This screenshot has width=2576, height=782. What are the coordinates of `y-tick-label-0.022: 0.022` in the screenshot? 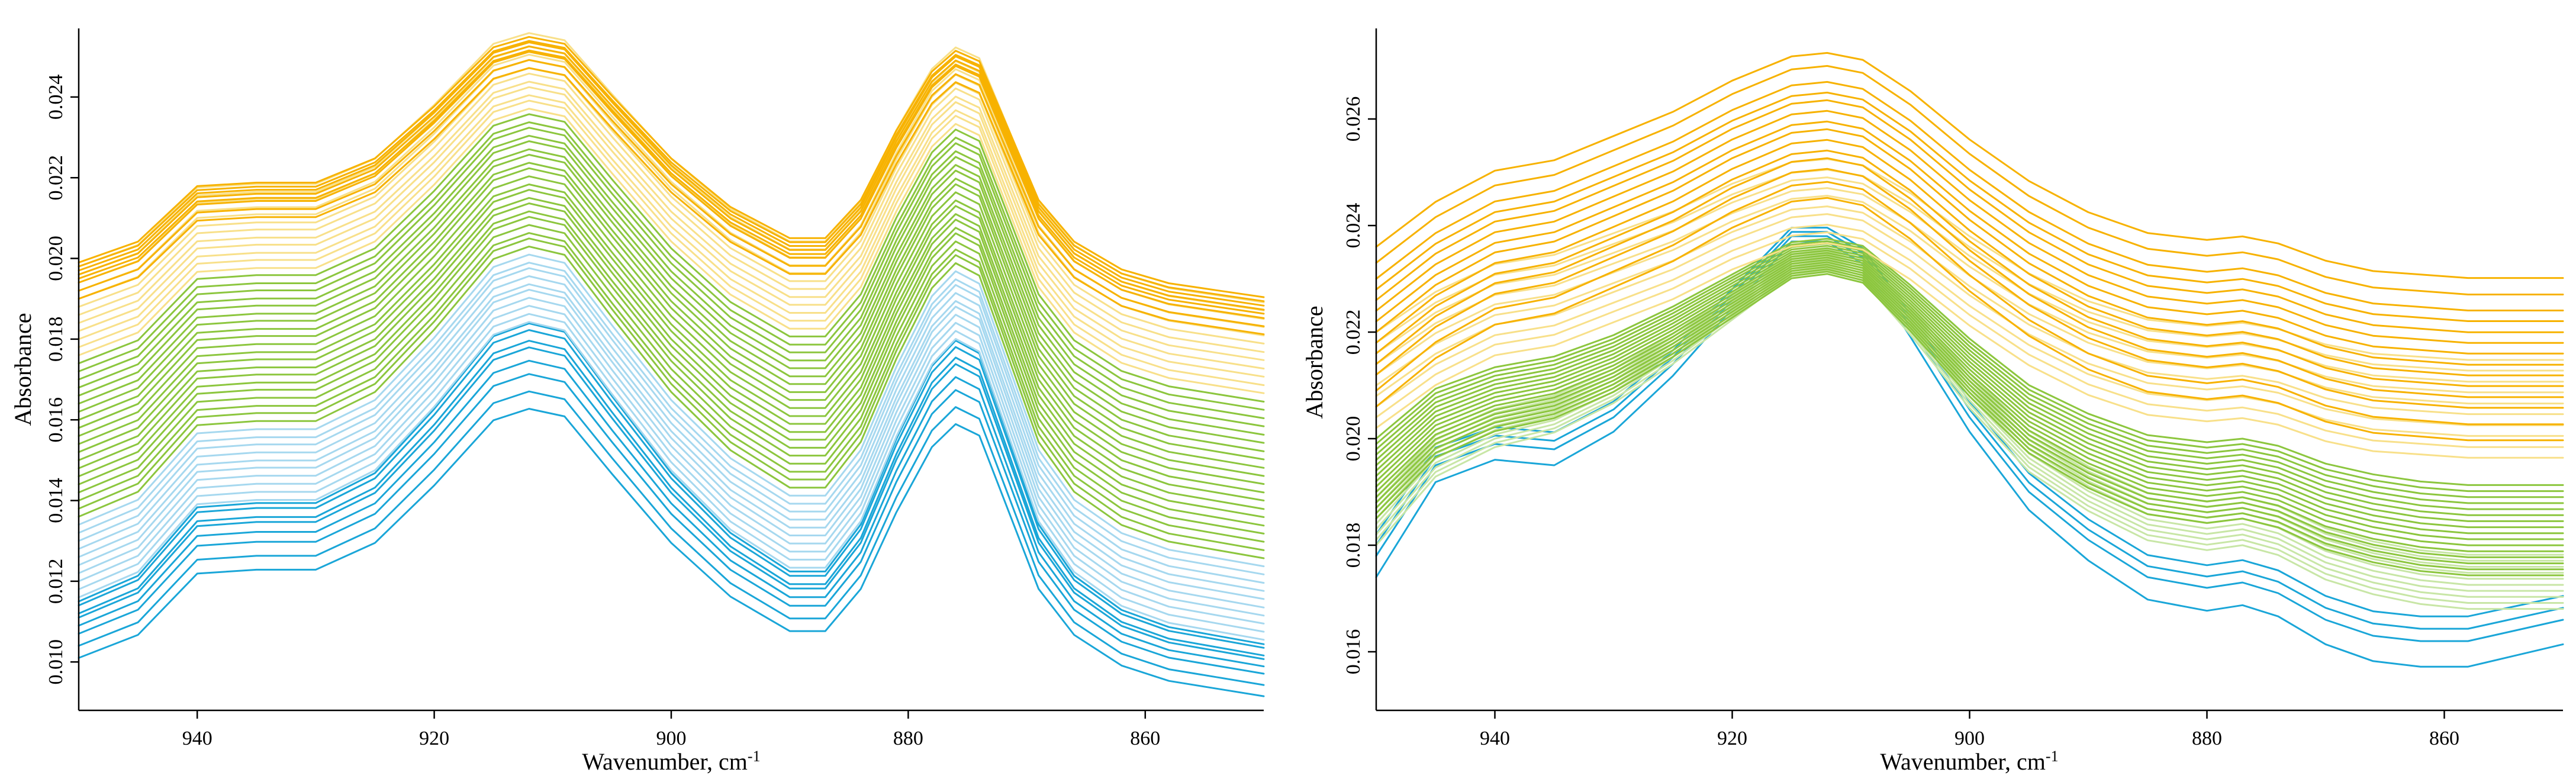 It's located at (1353, 332).